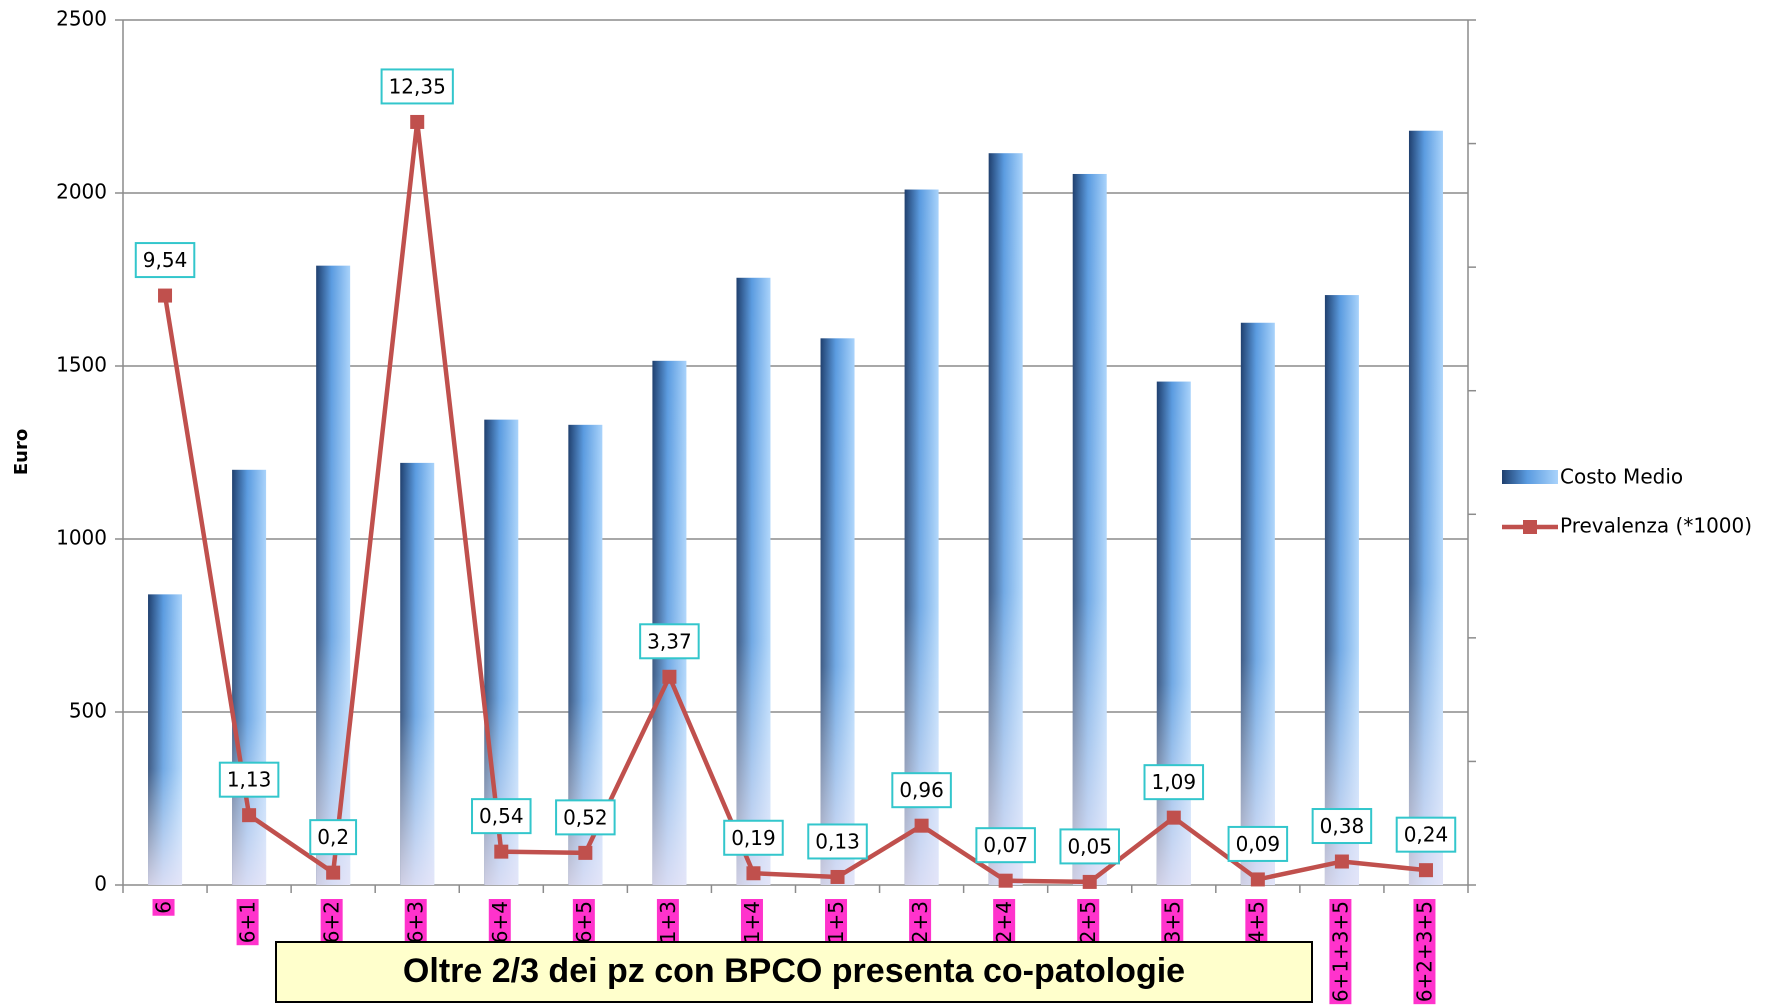 The height and width of the screenshot is (1005, 1775). I want to click on x-tick-label-group: 6+2+3+5, so click(1424, 952).